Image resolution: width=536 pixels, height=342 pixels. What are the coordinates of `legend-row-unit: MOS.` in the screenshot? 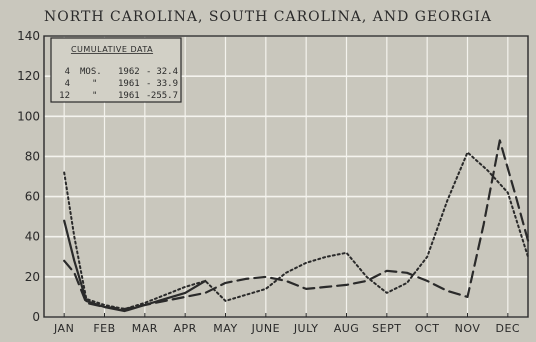 It's located at (91, 72).